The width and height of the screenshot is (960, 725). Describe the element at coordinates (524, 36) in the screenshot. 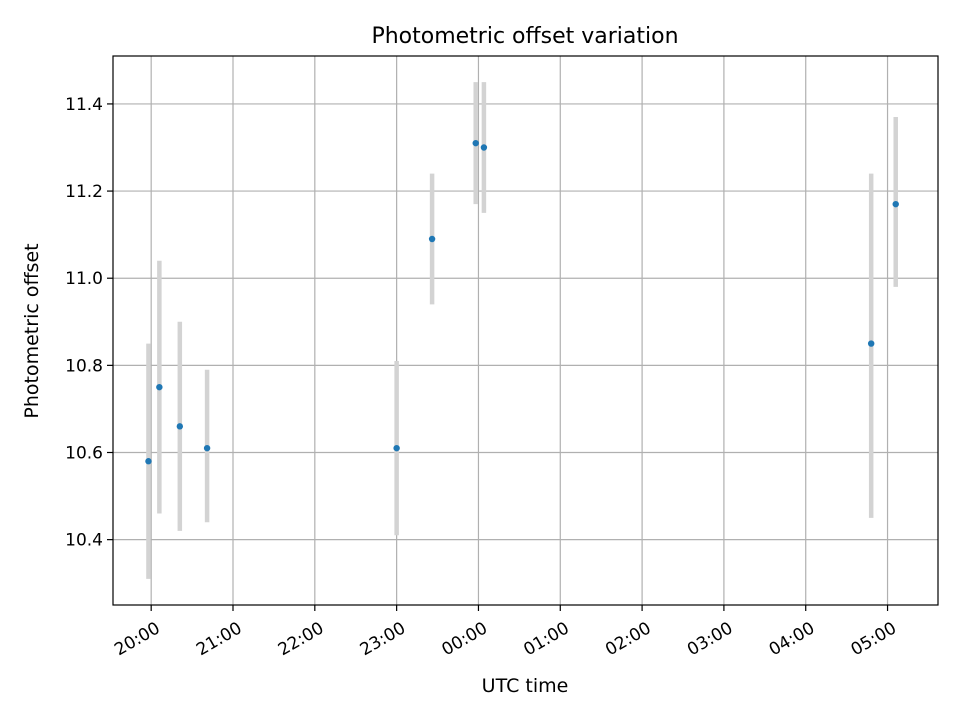

I see `chart-title: Photometric offset variation` at that location.